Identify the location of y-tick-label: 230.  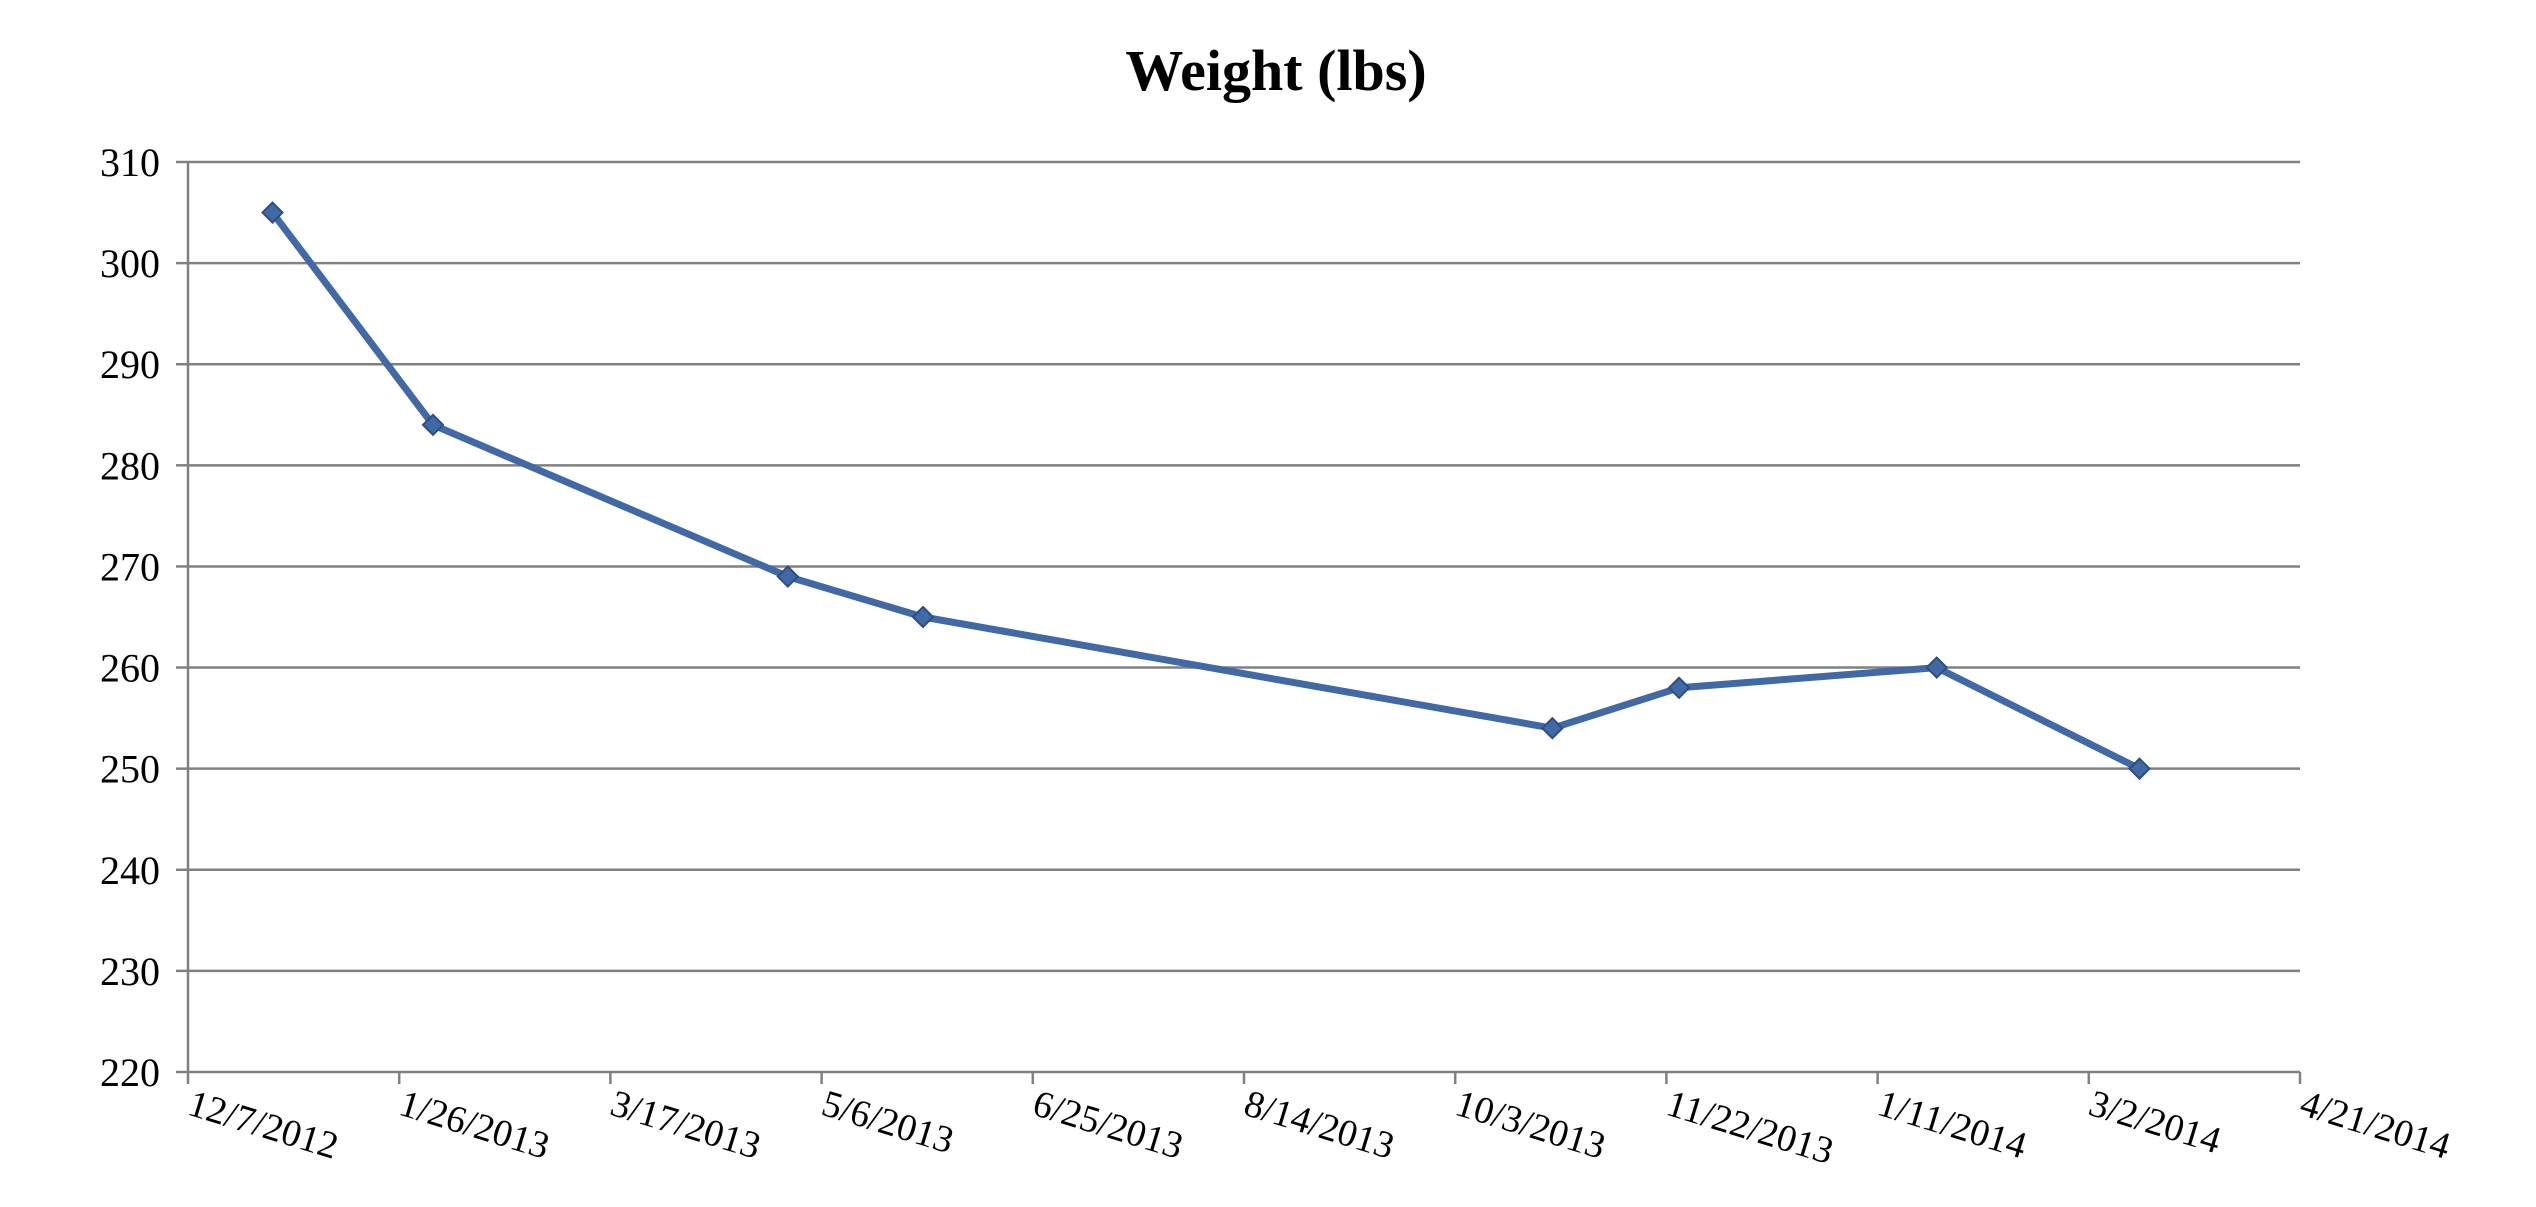
(130, 971).